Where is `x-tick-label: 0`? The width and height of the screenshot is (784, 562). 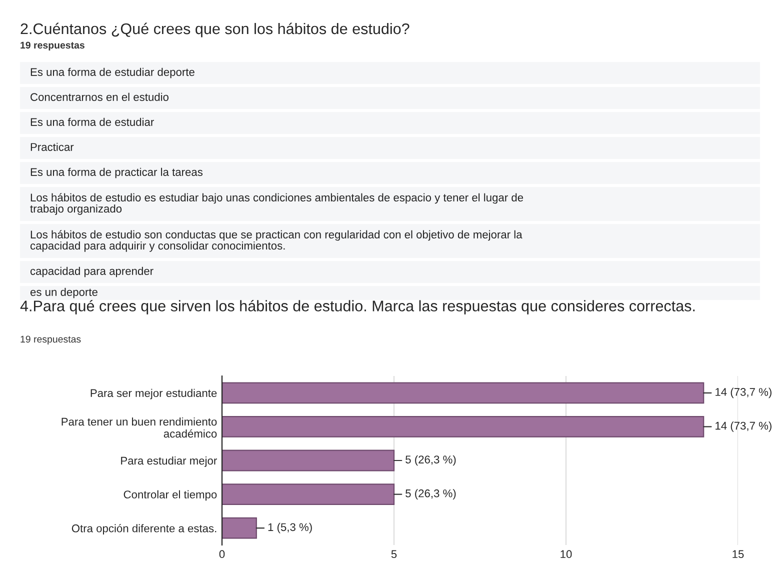 x-tick-label: 0 is located at coordinates (222, 554).